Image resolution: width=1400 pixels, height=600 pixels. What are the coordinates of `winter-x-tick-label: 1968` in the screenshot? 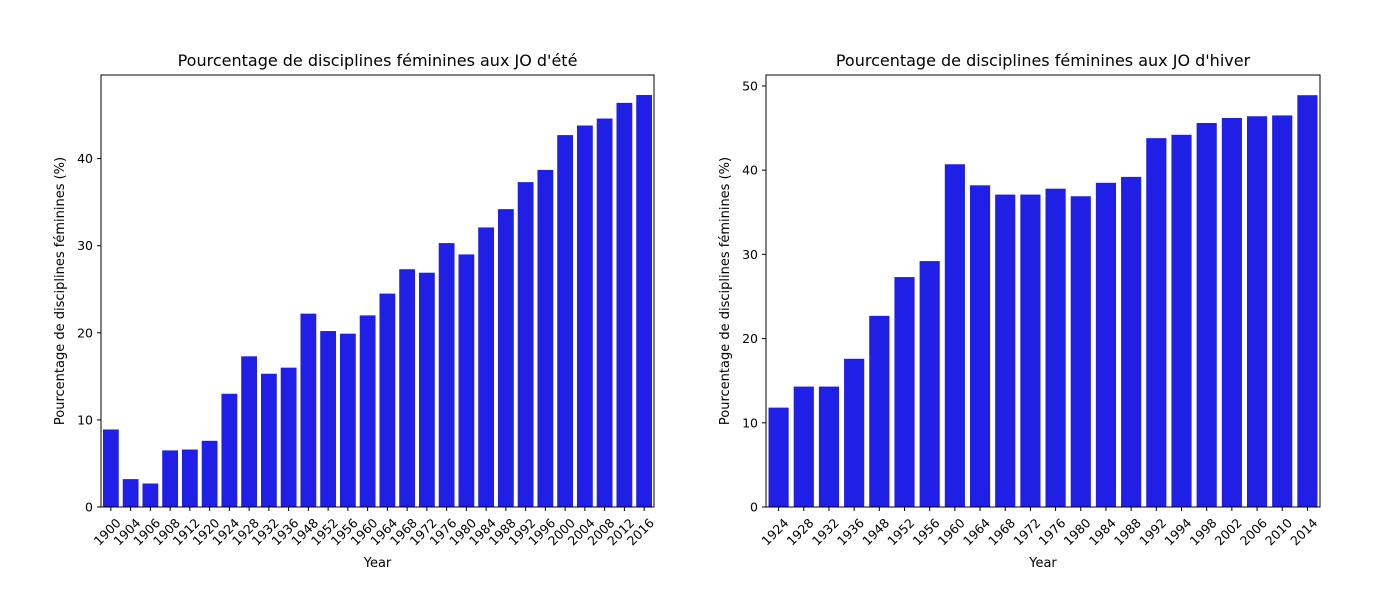 It's located at (1001, 531).